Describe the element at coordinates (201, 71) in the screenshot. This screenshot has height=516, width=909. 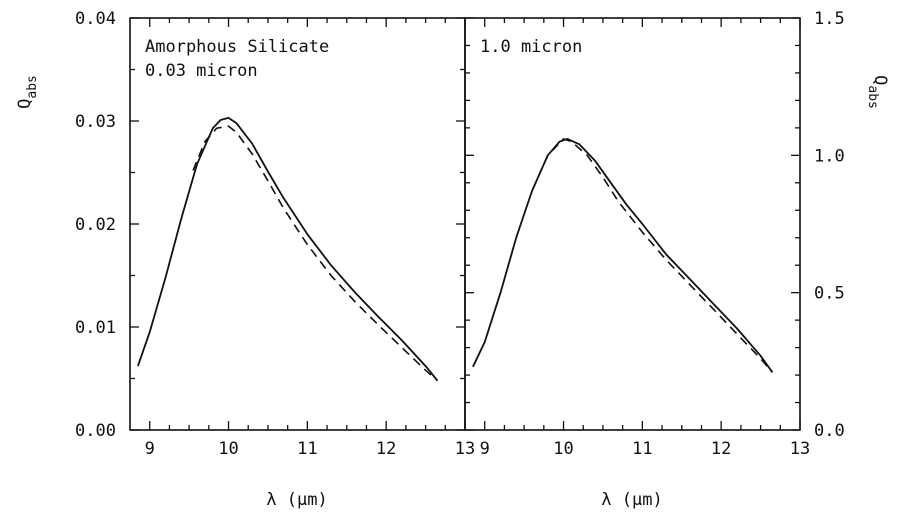
I see `panel-annotation: 0.03 micron` at that location.